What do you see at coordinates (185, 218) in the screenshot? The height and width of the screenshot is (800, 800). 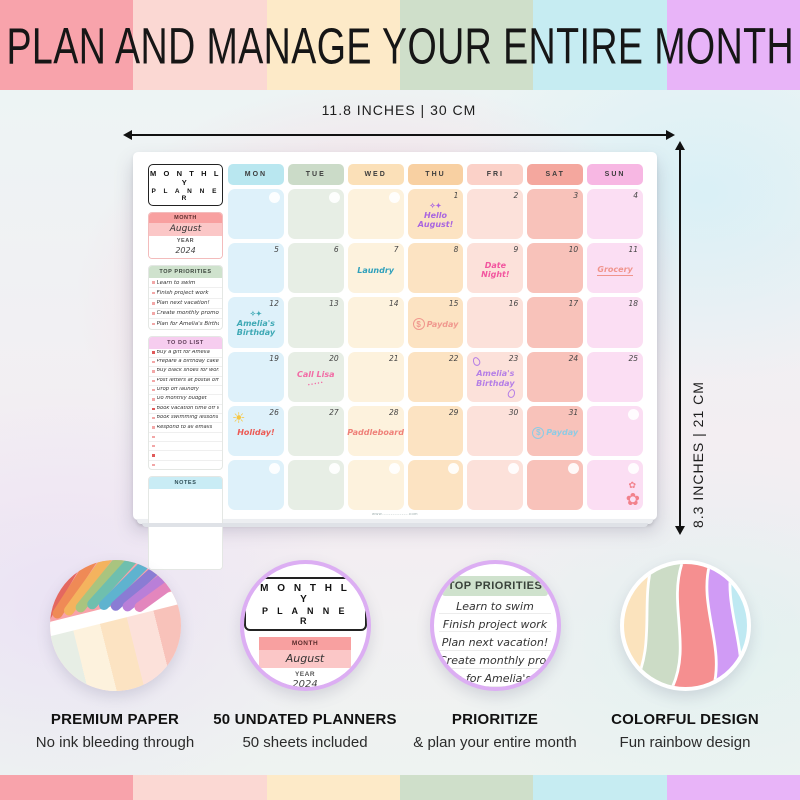 I see `month-label: MONTH` at bounding box center [185, 218].